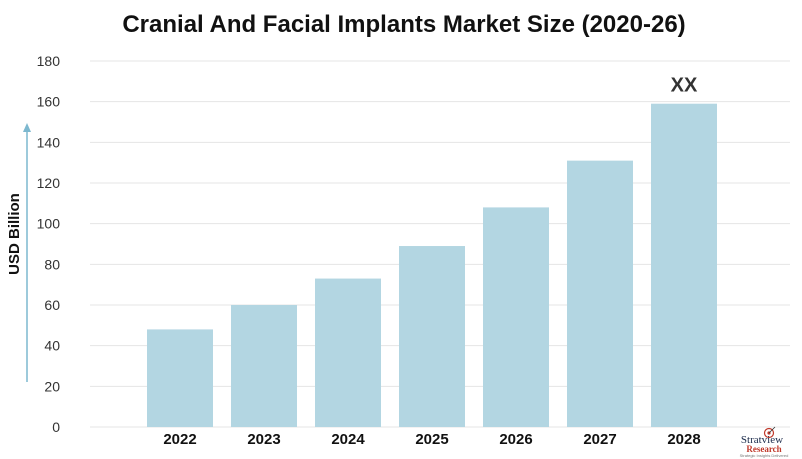 The height and width of the screenshot is (459, 802). Describe the element at coordinates (52, 346) in the screenshot. I see `y-tick-label: 40` at that location.